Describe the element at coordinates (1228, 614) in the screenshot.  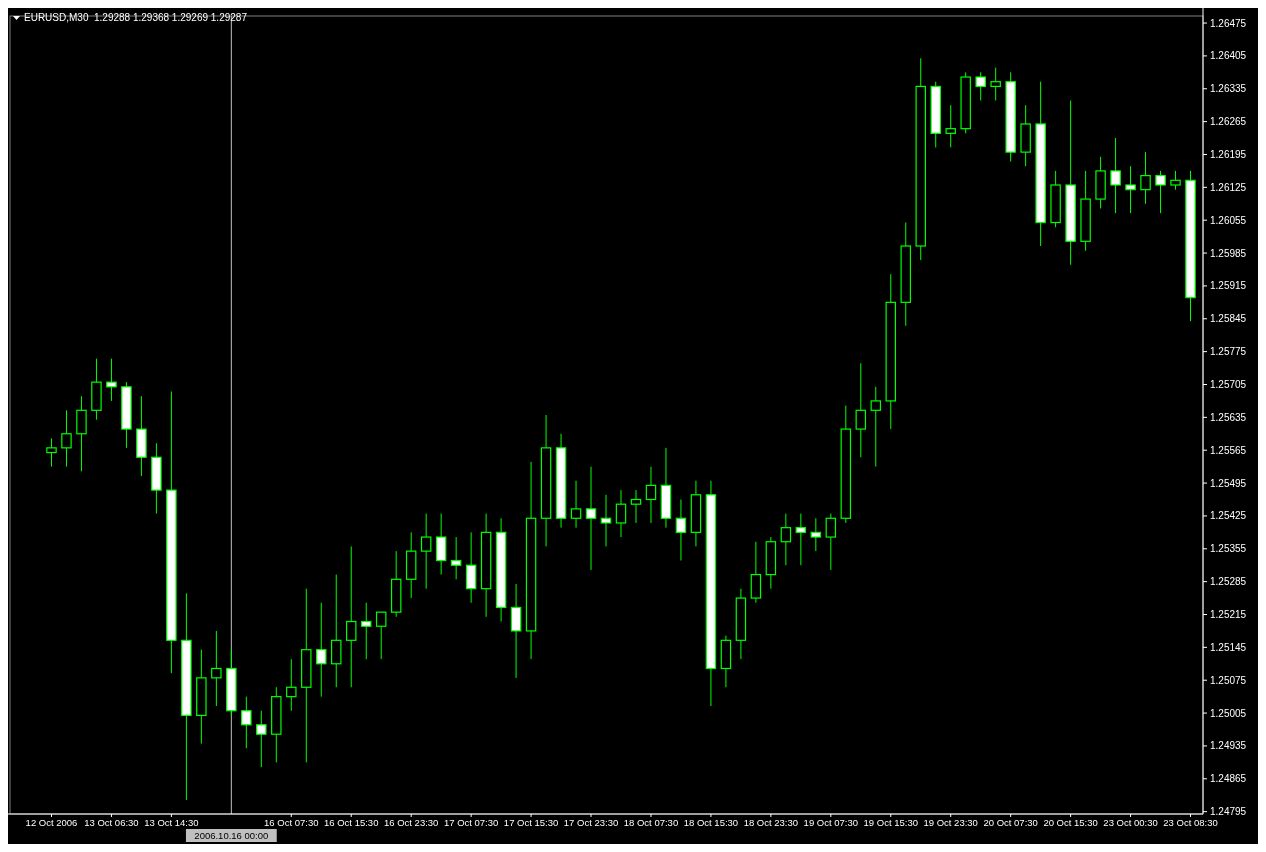
I see `y-tick-label: 1.25215` at that location.